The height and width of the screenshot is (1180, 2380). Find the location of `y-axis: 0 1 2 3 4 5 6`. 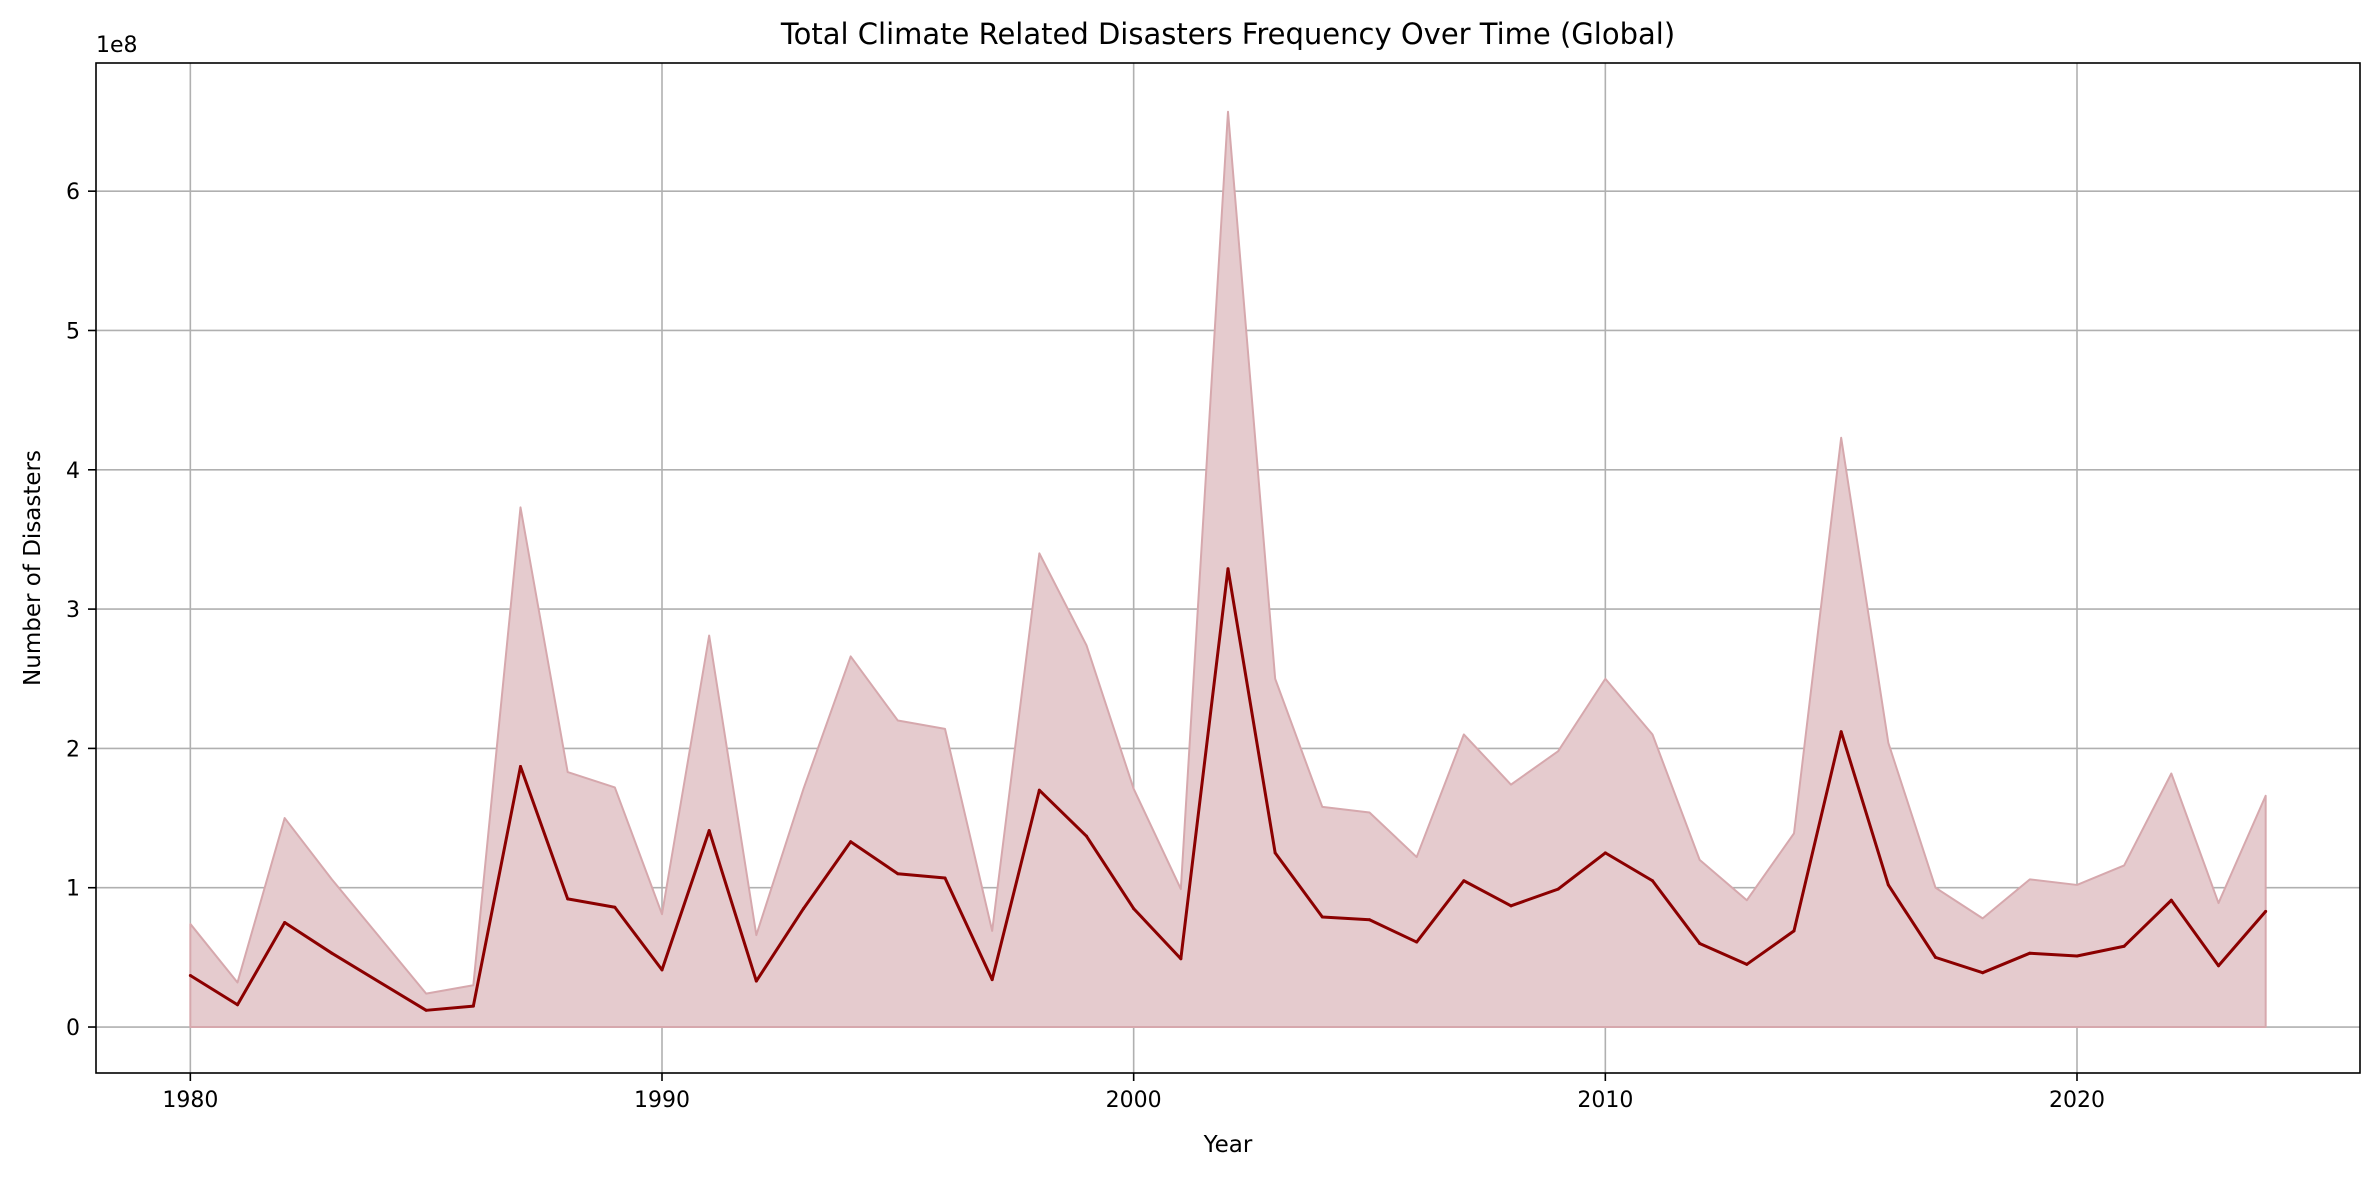

y-axis: 0 1 2 3 4 5 6 is located at coordinates (81, 610).